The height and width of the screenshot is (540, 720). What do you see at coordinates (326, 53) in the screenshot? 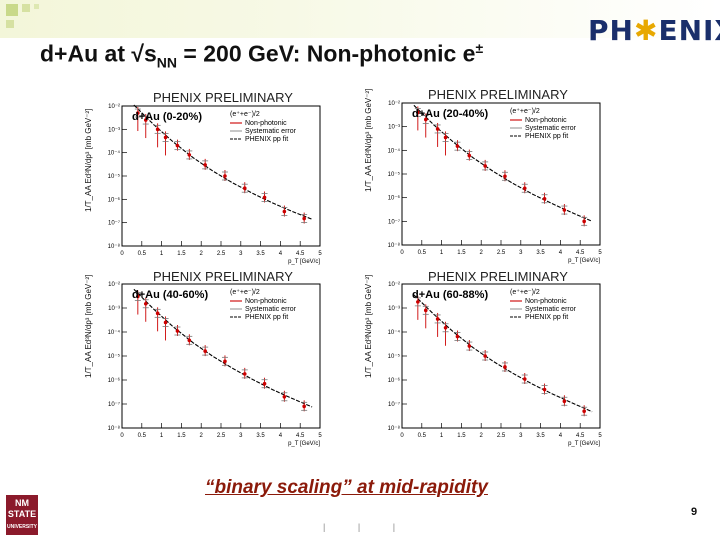
I see `title-rest: = 200 GeV: Non-photonic e` at bounding box center [326, 53].